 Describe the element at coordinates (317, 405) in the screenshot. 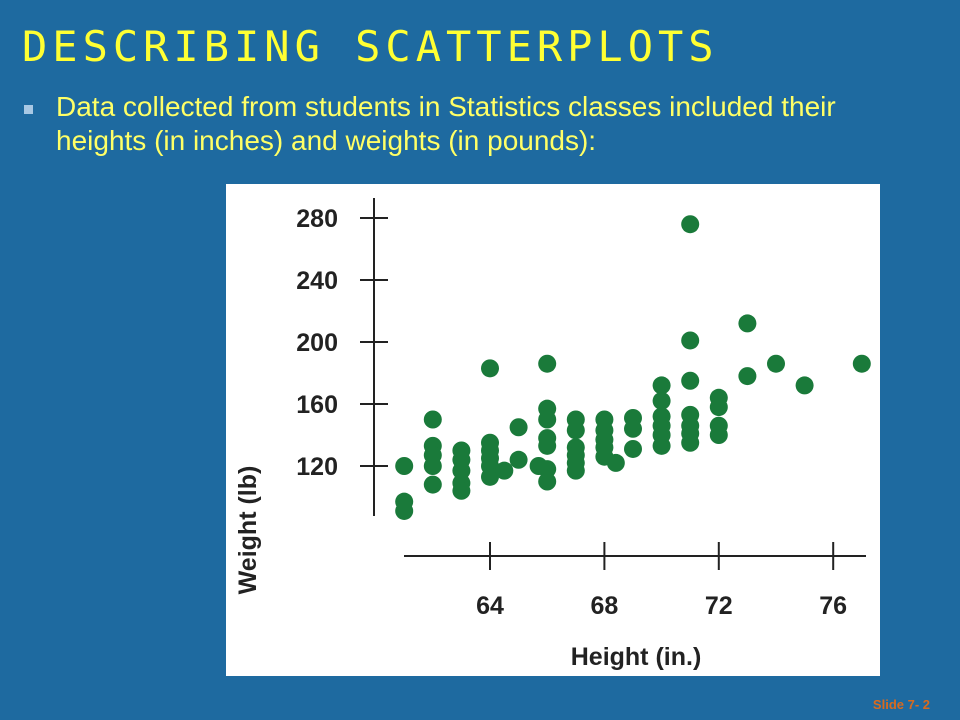

I see `y-tick-label: 160` at that location.